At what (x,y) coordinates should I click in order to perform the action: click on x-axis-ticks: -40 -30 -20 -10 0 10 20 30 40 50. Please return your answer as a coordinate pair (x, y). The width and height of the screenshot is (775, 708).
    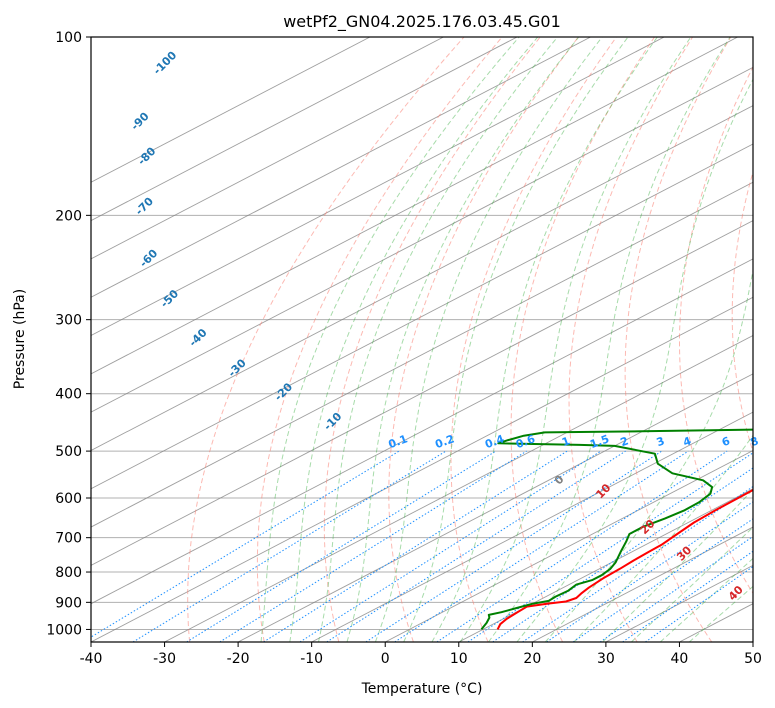
    Looking at the image, I should click on (421, 654).